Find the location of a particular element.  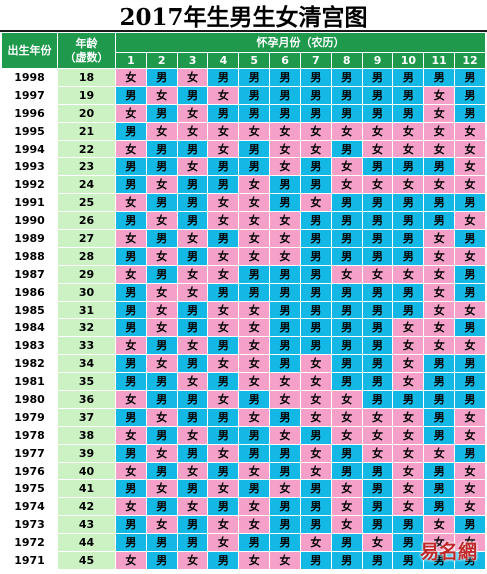

table-row: 1971 45 女男女男女女男男男男男男 is located at coordinates (243, 560).